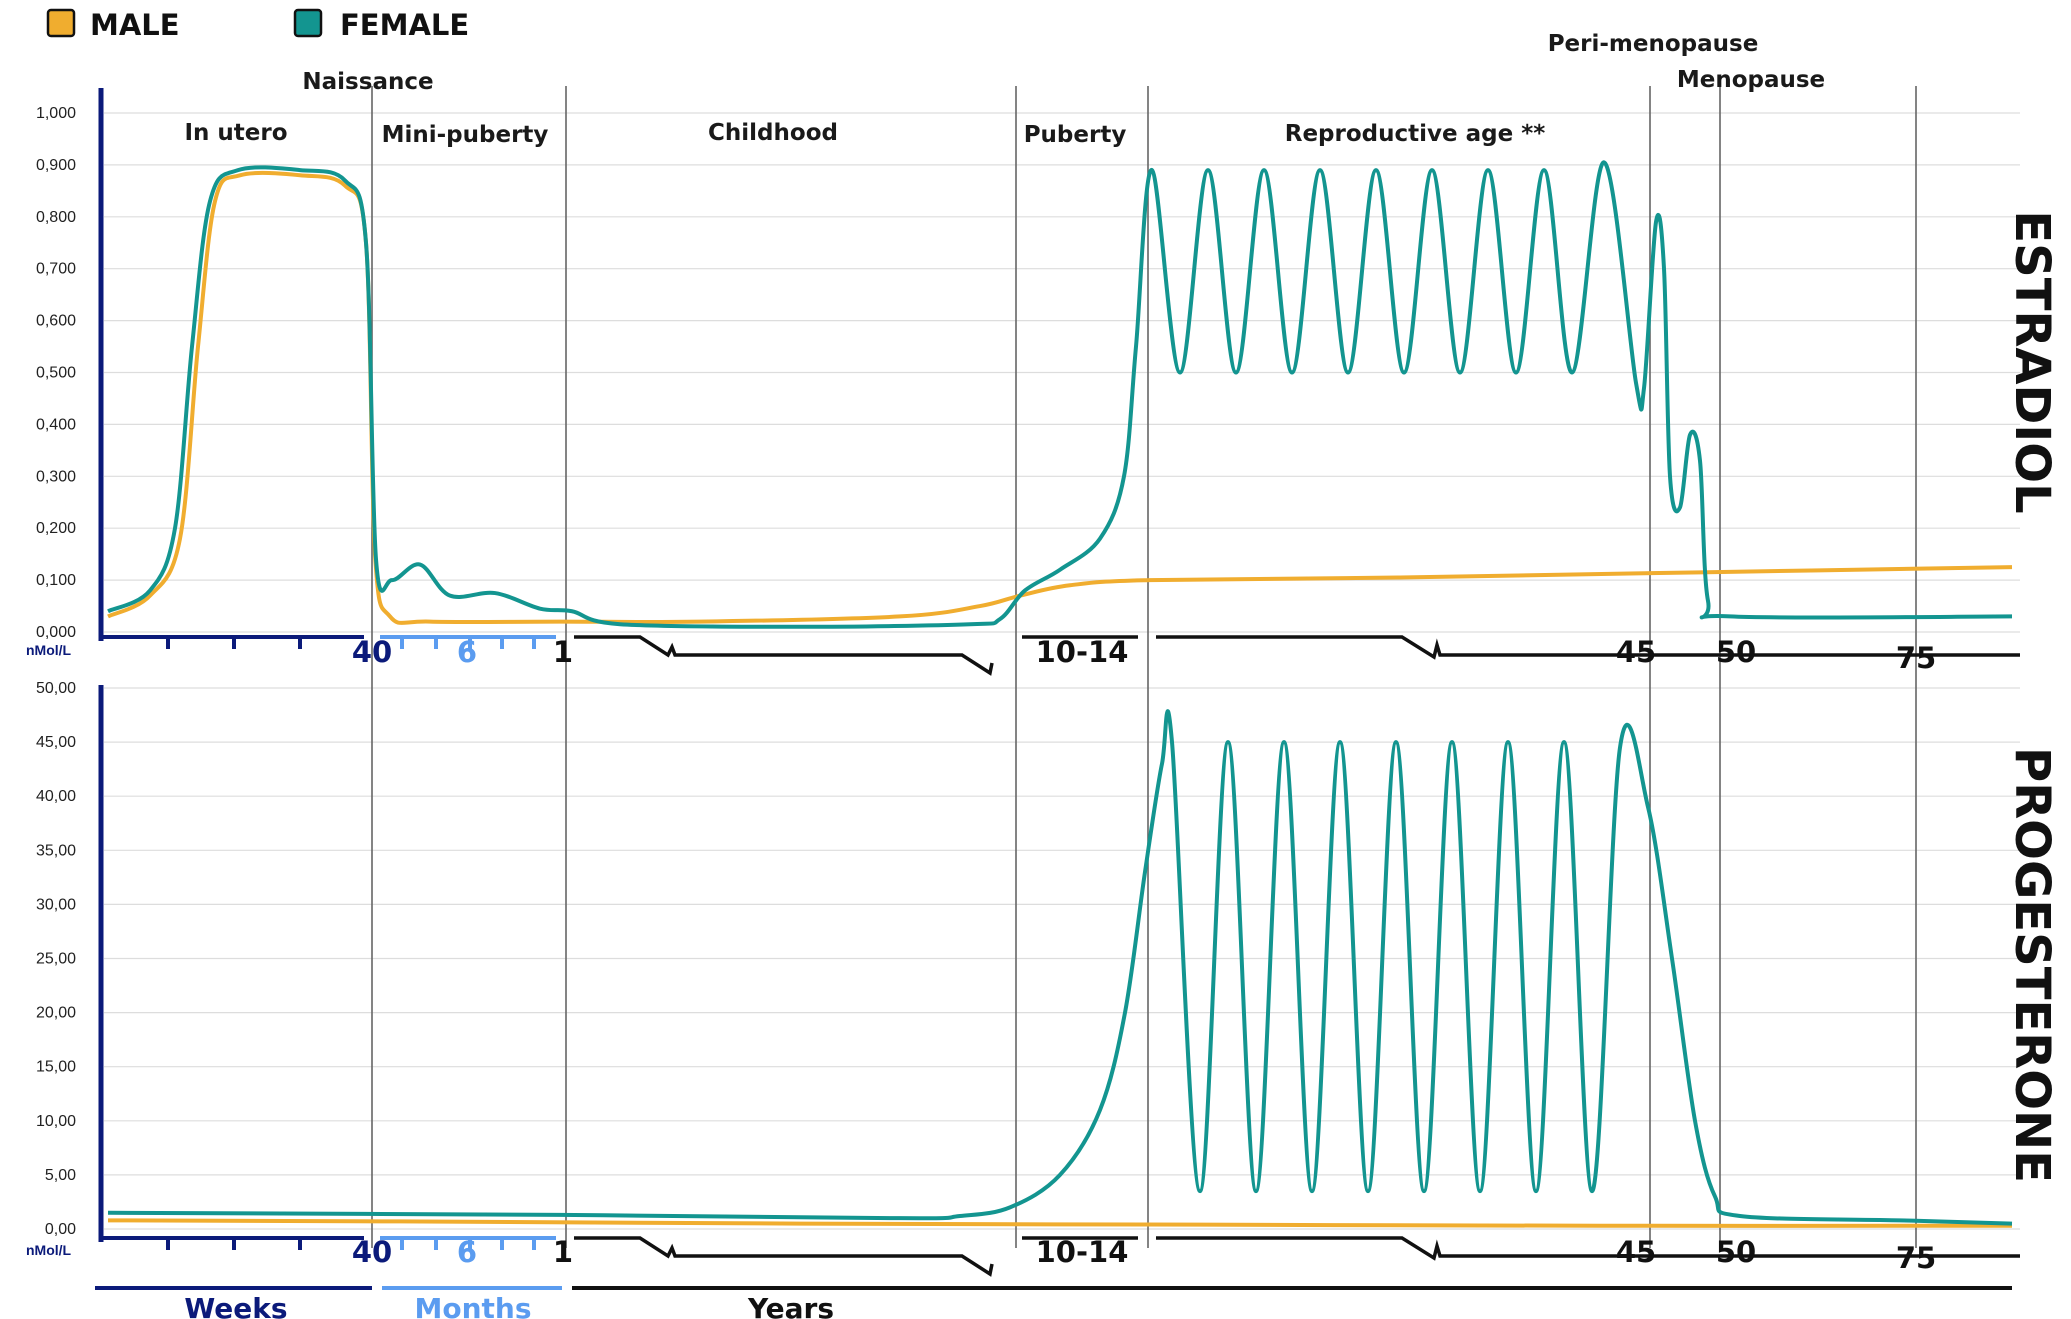 Image resolution: width=2071 pixels, height=1319 pixels. What do you see at coordinates (56, 580) in the screenshot?
I see `y-tick-label: 0,100` at bounding box center [56, 580].